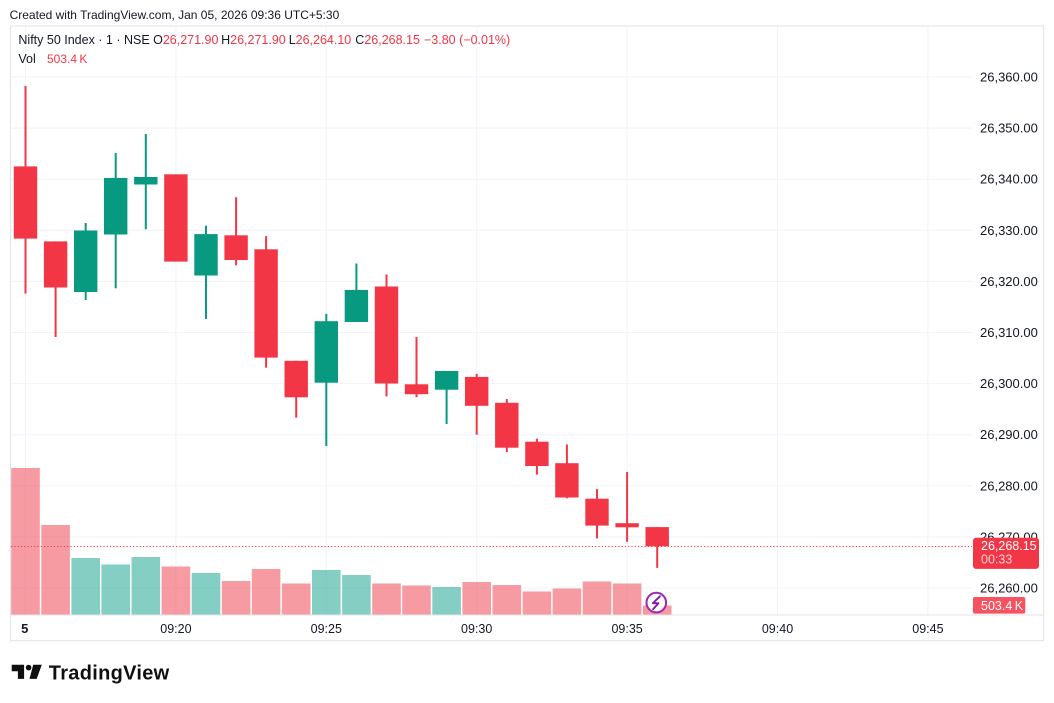 Image resolution: width=1054 pixels, height=703 pixels. Describe the element at coordinates (1009, 179) in the screenshot. I see `svg-text: 26,340.00` at that location.